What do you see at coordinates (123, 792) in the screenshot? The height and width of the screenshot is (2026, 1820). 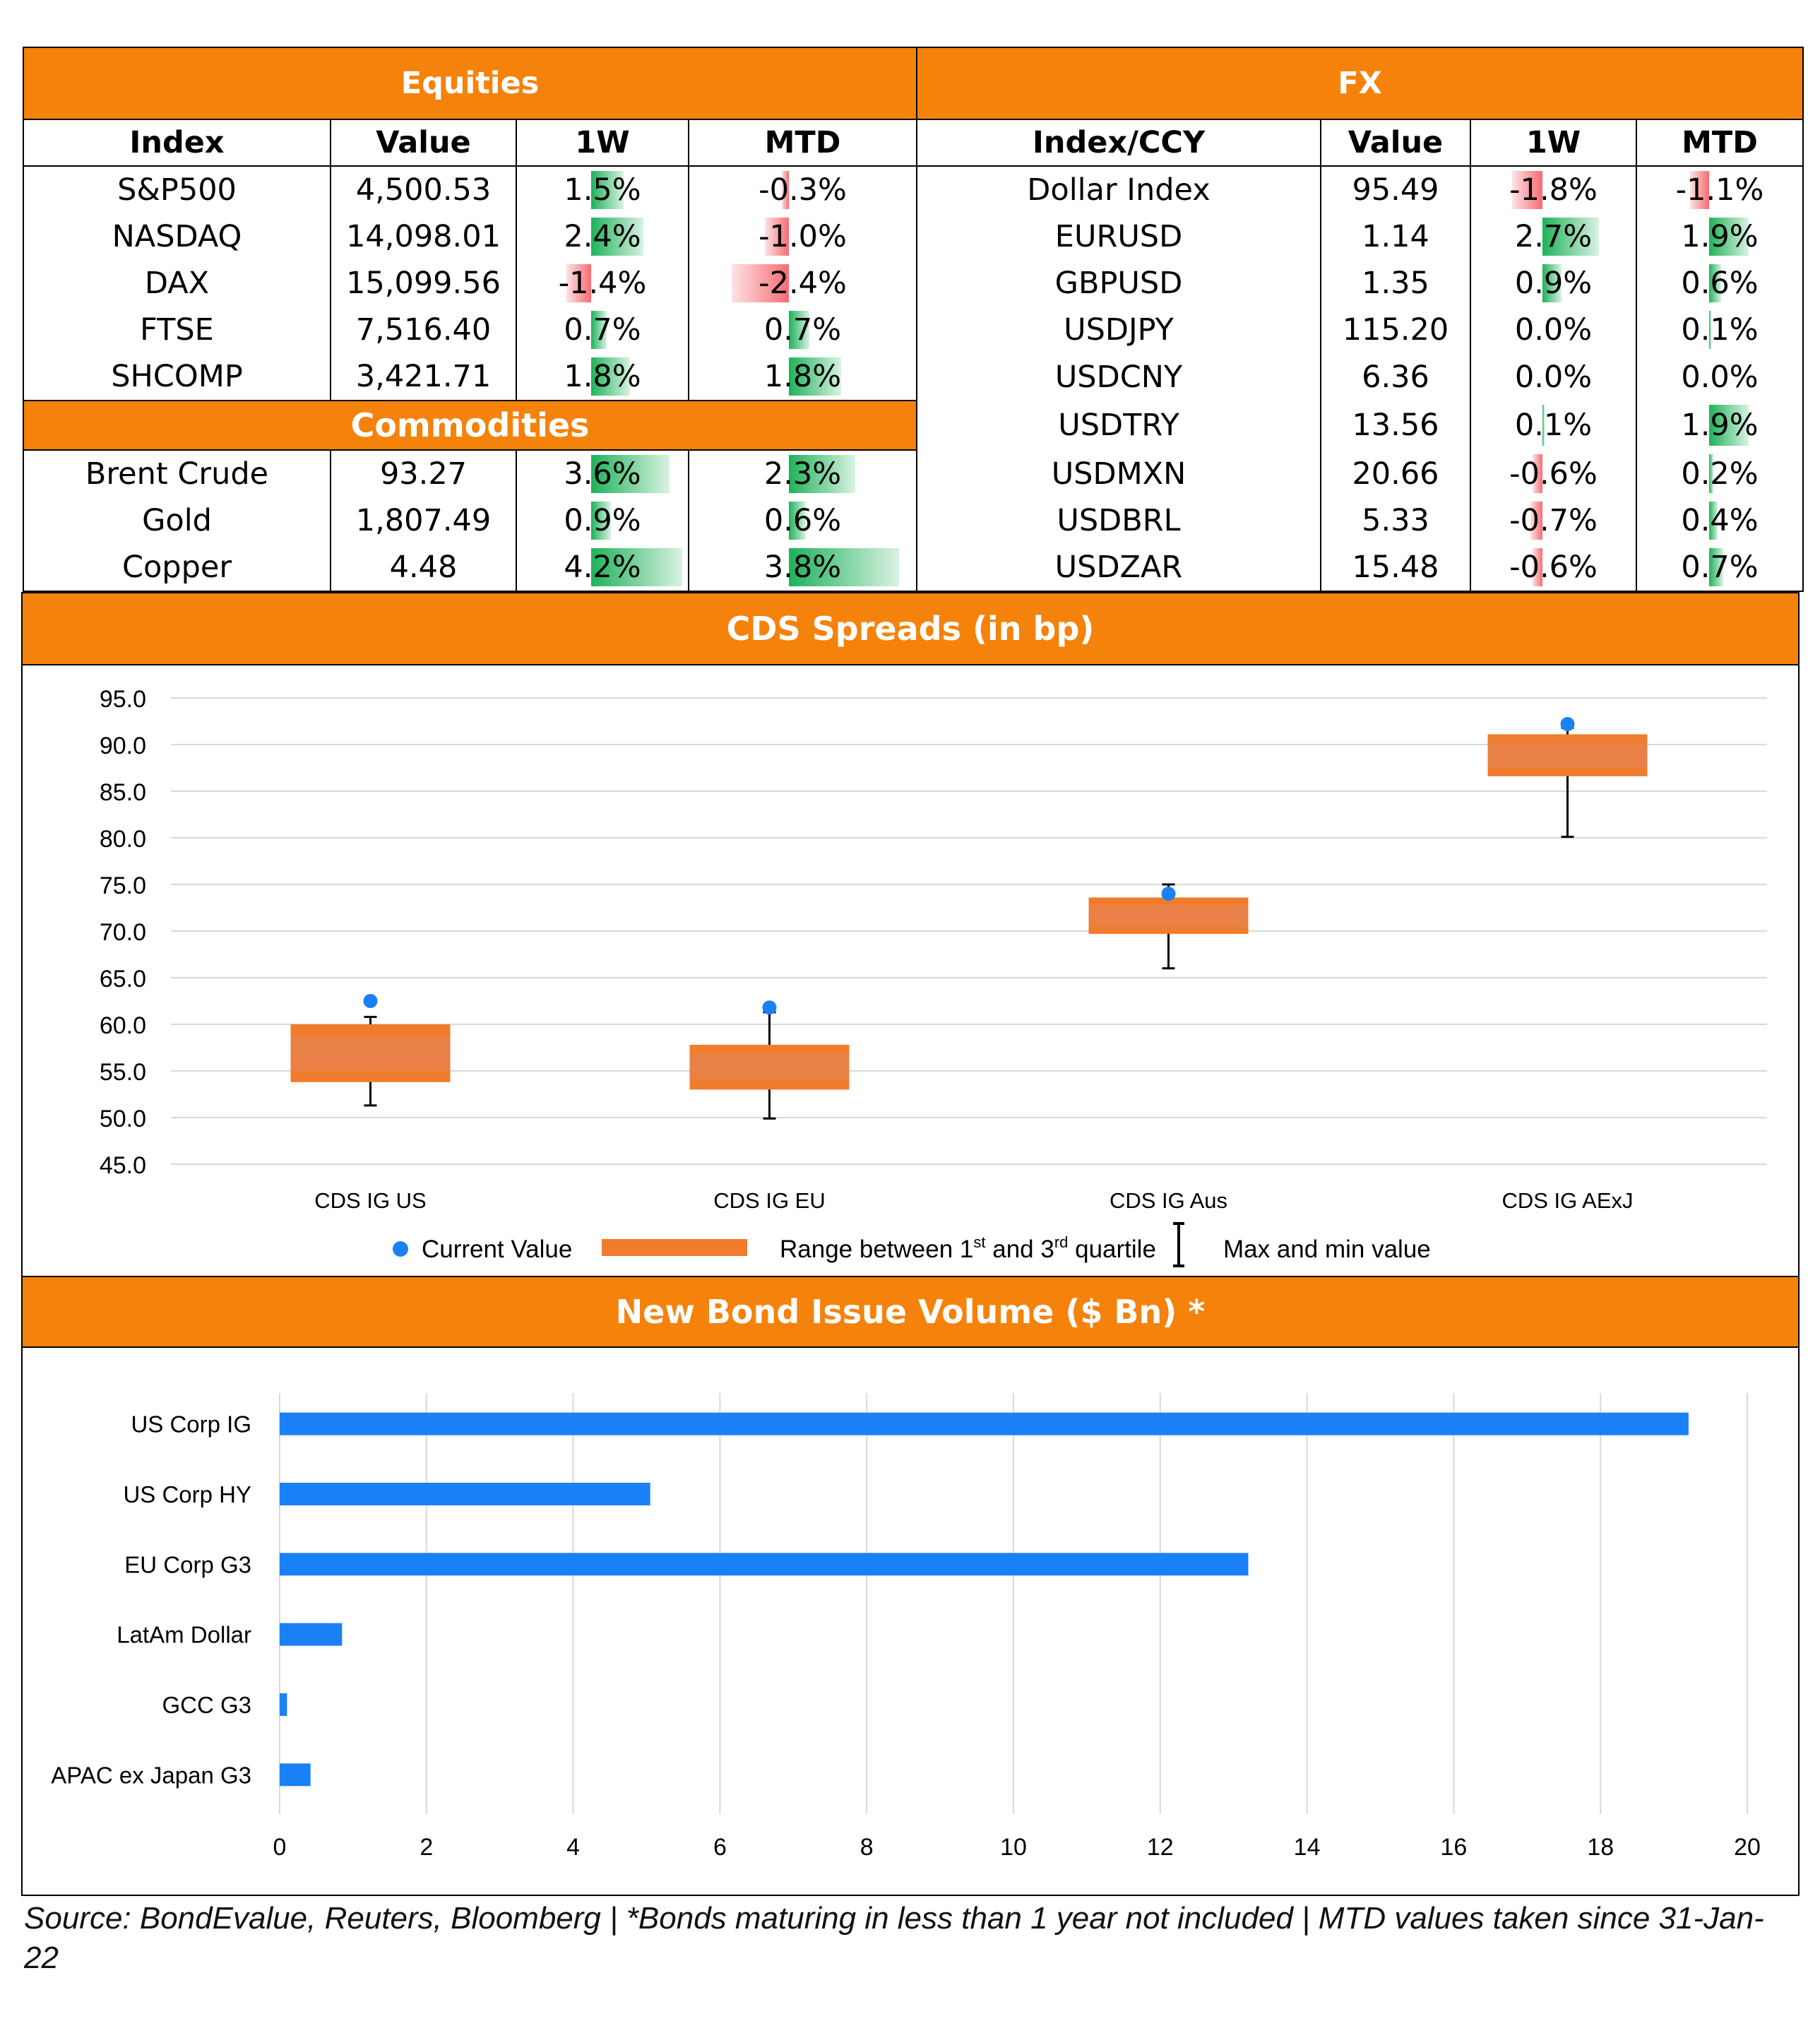 I see `y-tick-label: 85.0` at bounding box center [123, 792].